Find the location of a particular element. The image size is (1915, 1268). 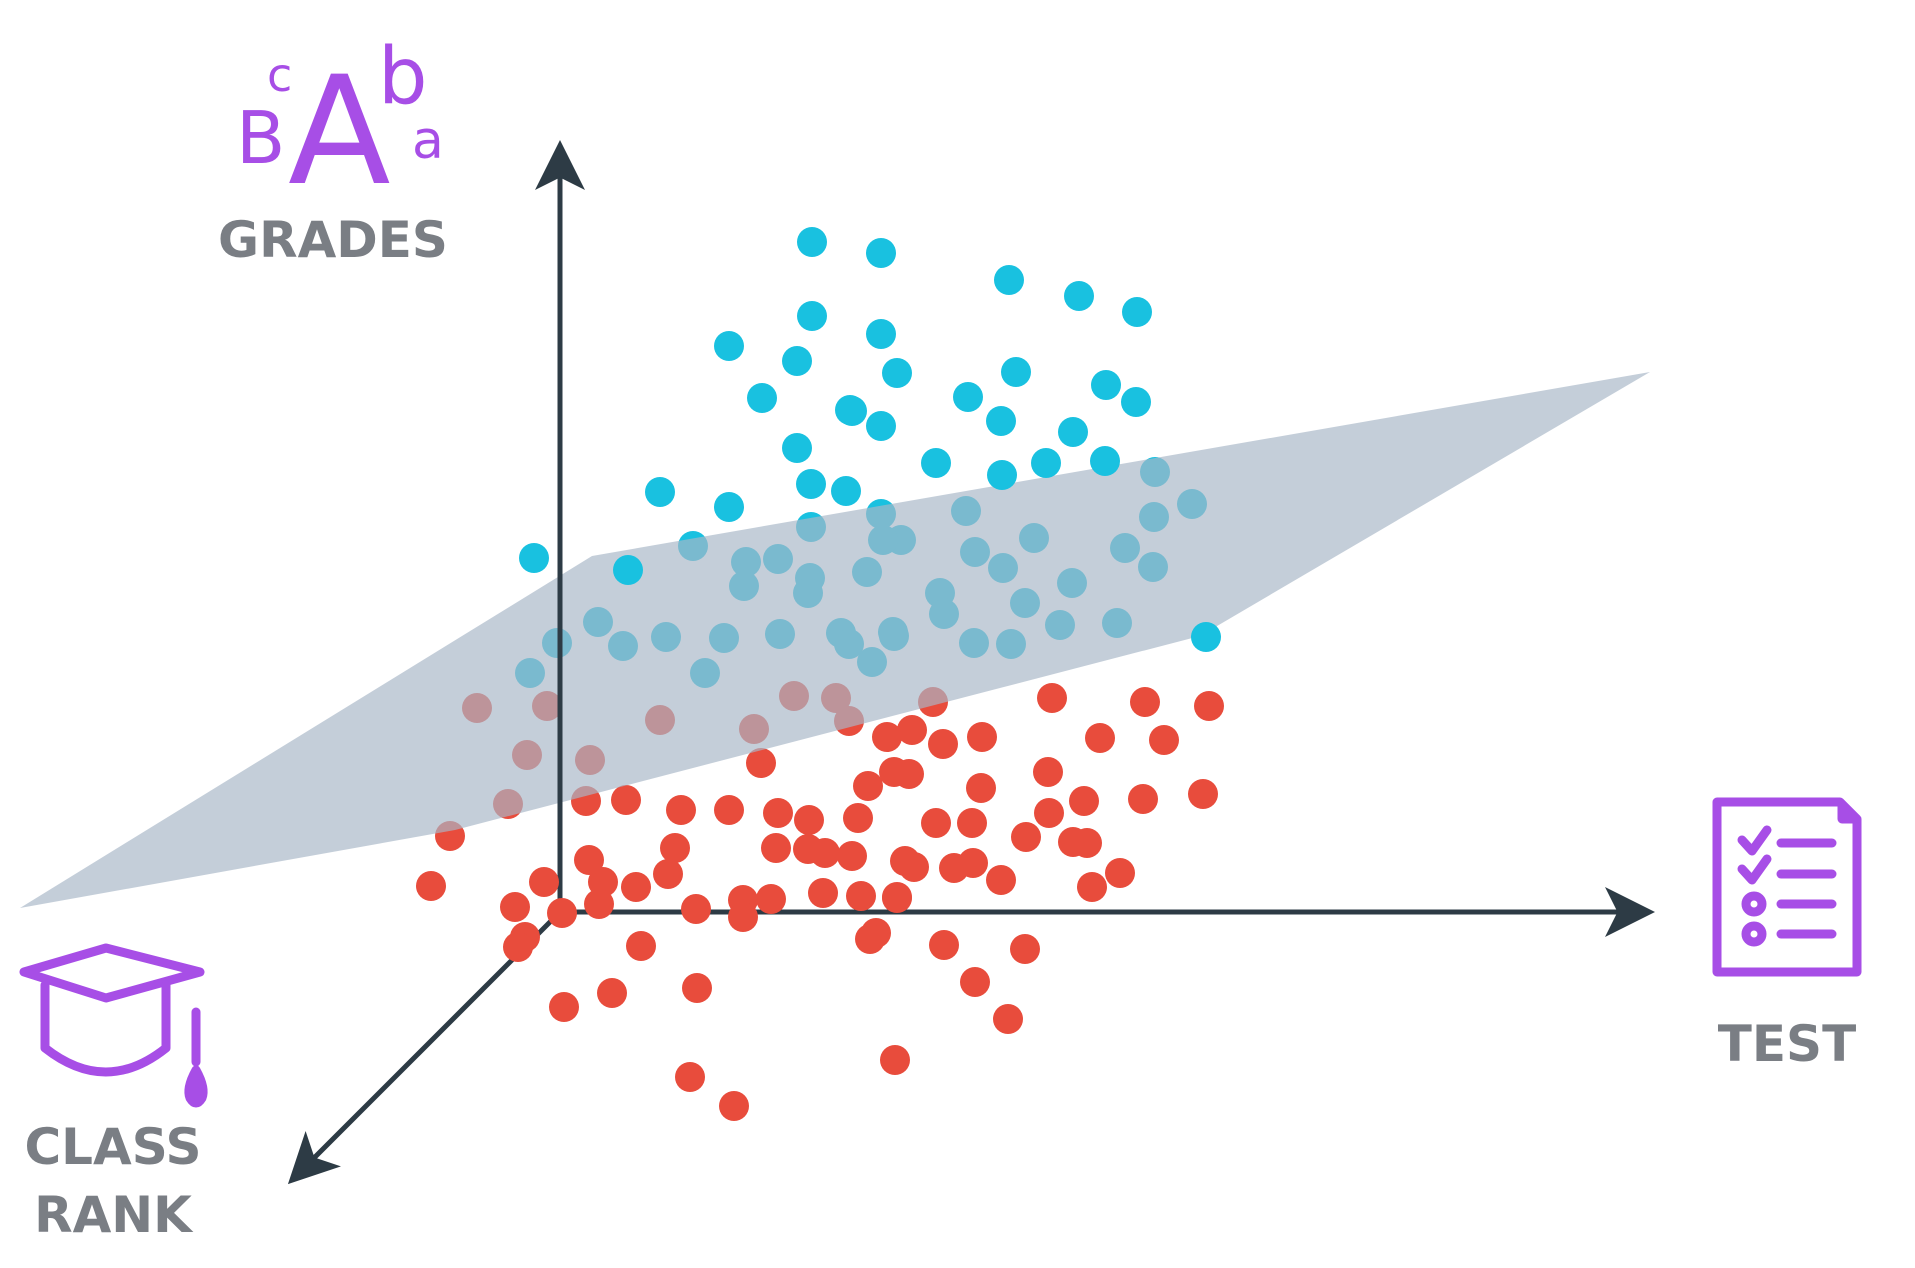

blue-points-front is located at coordinates (870, 439).